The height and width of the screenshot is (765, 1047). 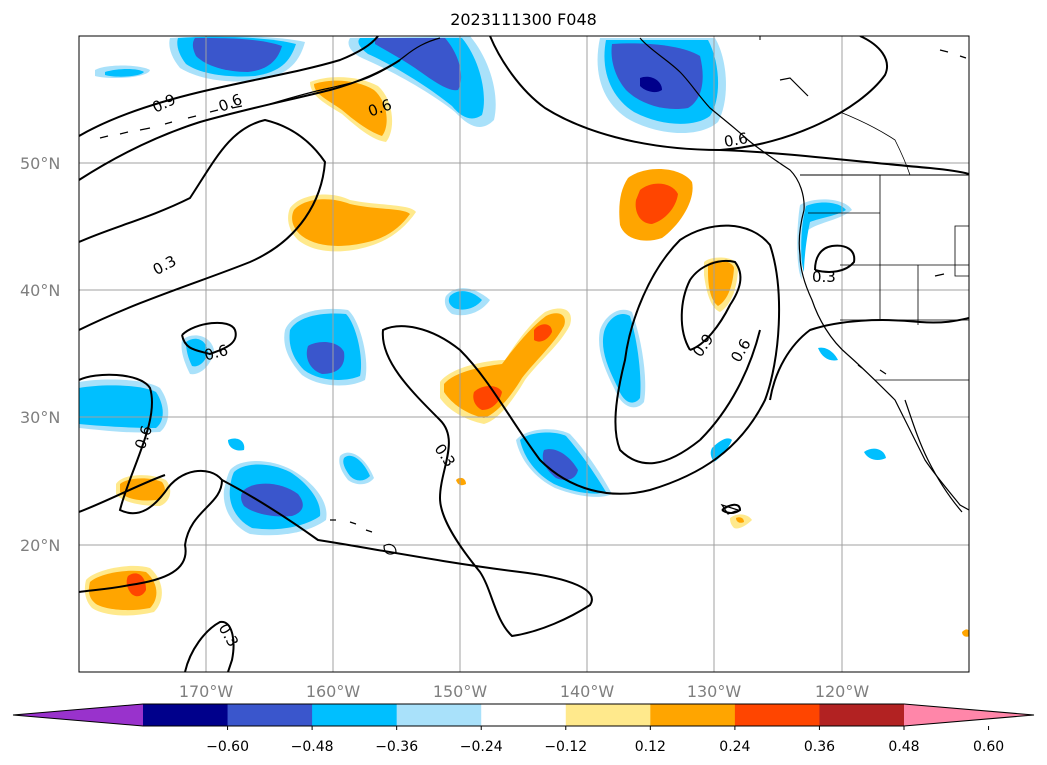 I want to click on small-islands, so click(x=843, y=282).